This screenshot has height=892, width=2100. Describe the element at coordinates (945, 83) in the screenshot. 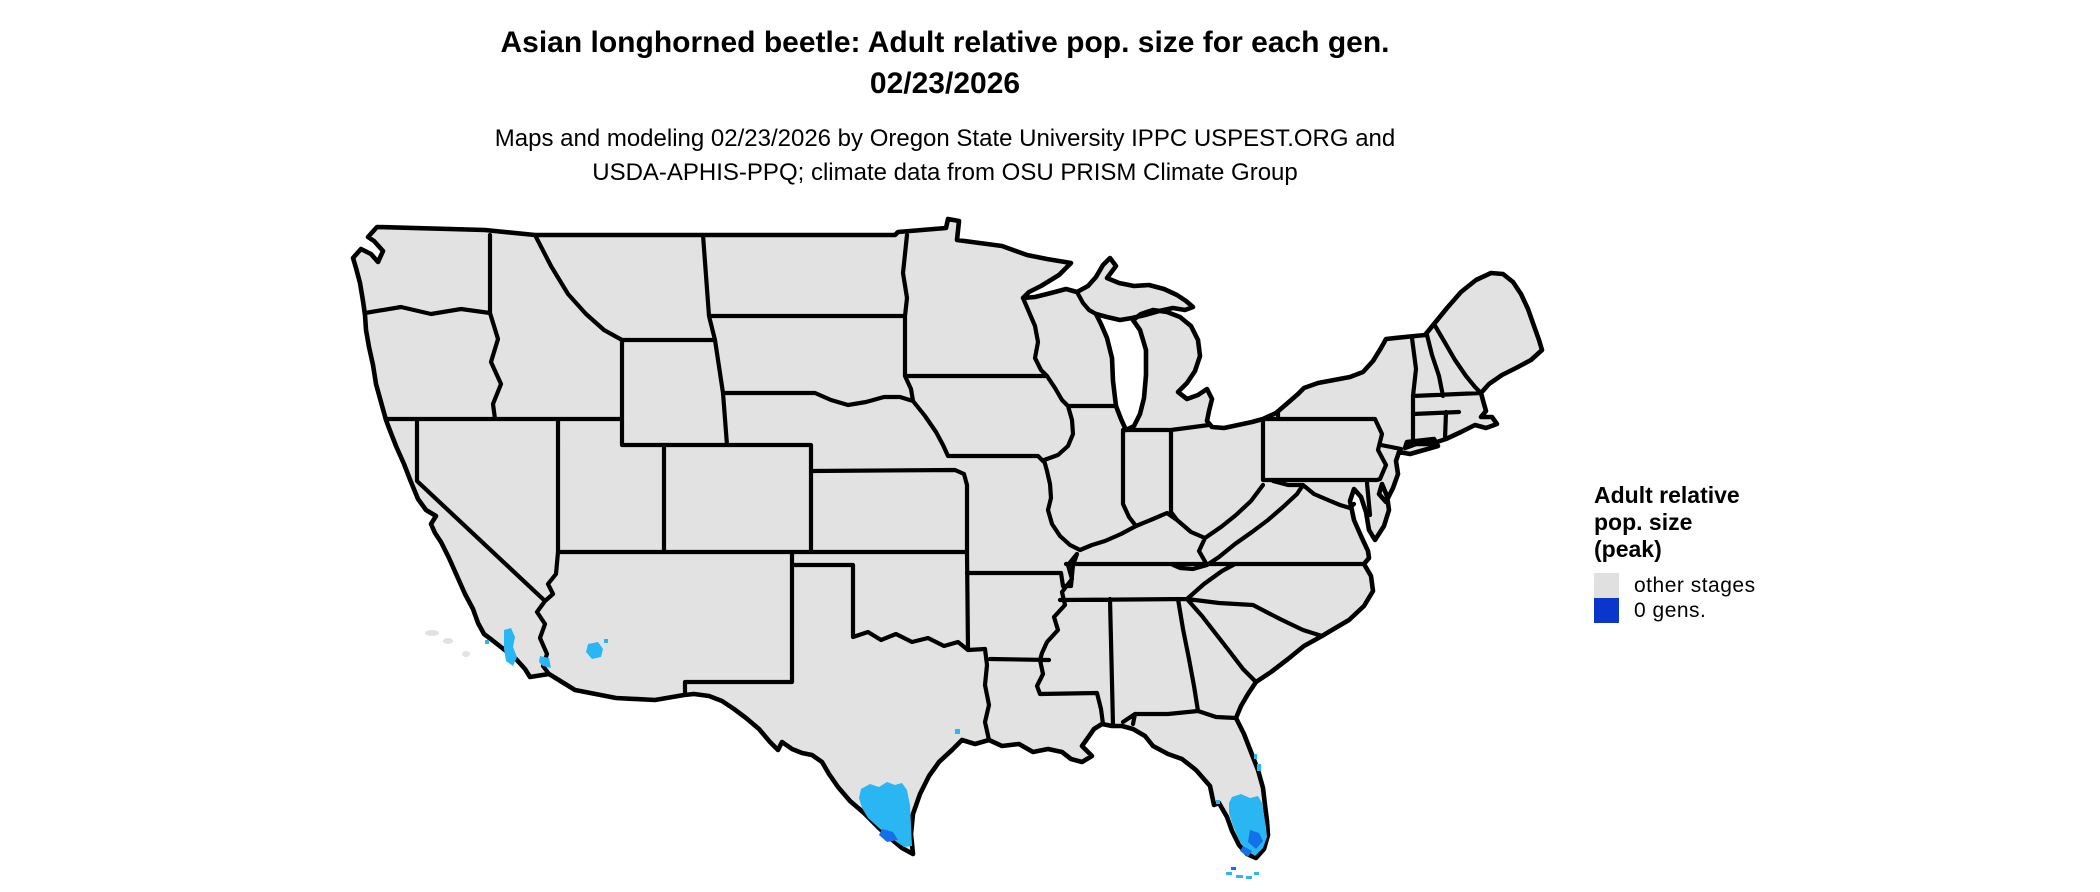

I see `title-line-2: 02/23/2026` at that location.